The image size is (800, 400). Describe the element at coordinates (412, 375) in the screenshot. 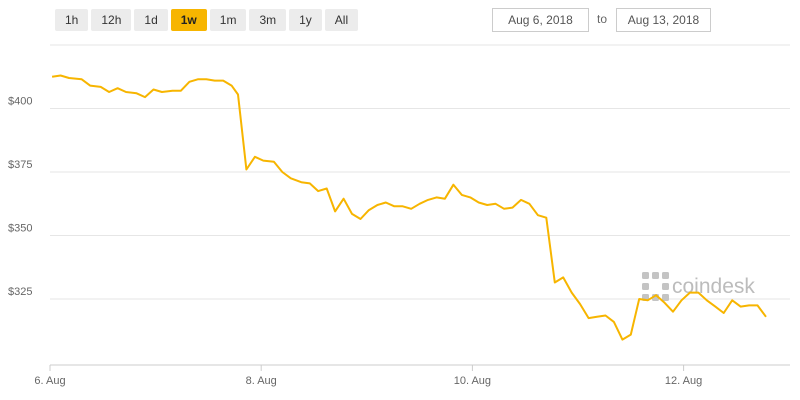

I see `x-axis: 6. Aug 8. Aug 10. Aug 12. Aug` at that location.